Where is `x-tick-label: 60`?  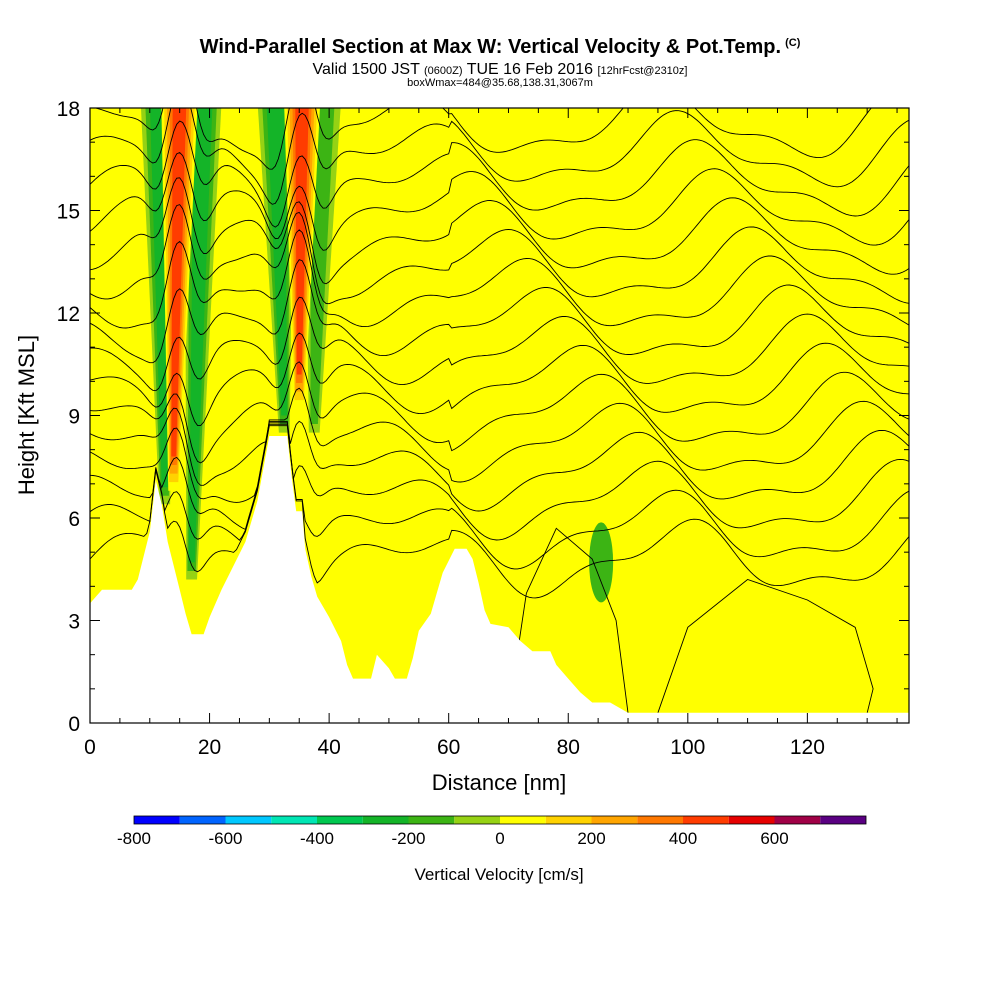
x-tick-label: 60 is located at coordinates (448, 747).